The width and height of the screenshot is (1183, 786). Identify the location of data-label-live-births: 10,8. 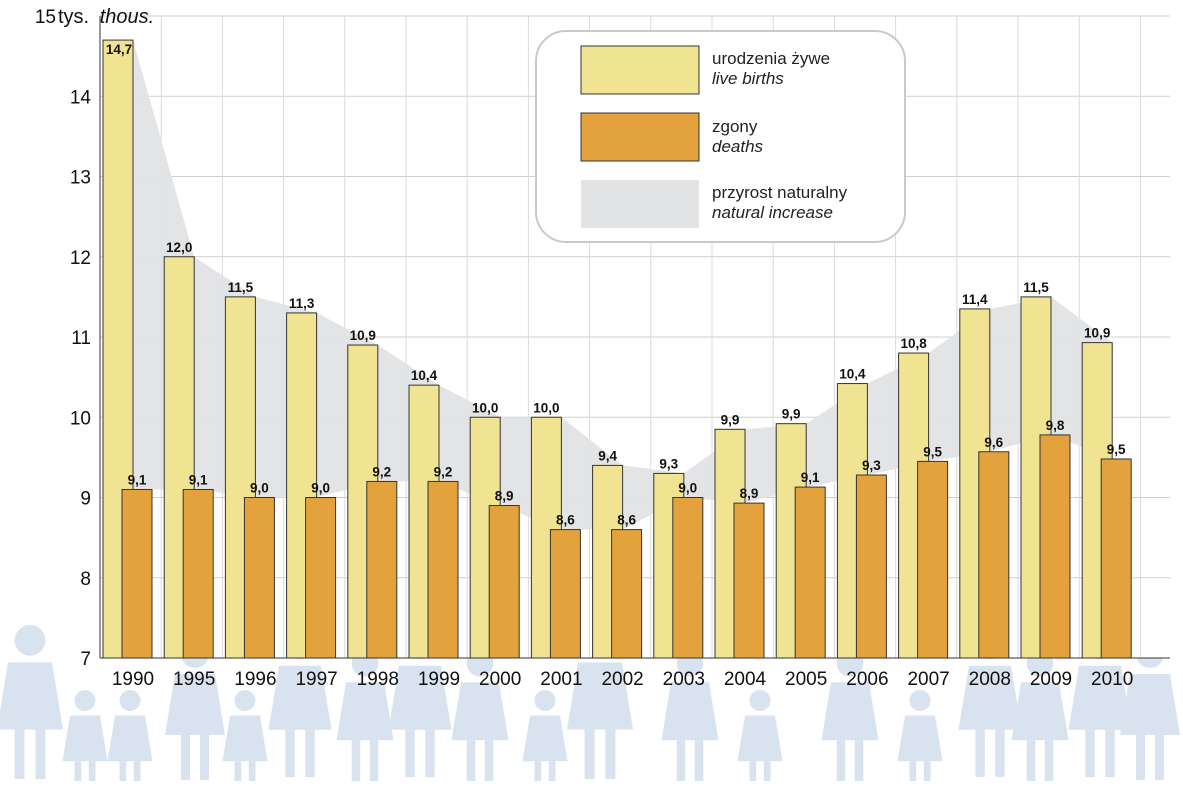
(913, 343).